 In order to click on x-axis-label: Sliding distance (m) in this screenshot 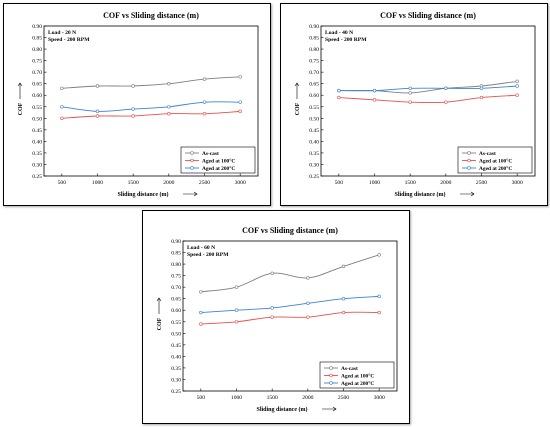, I will do `click(142, 194)`.